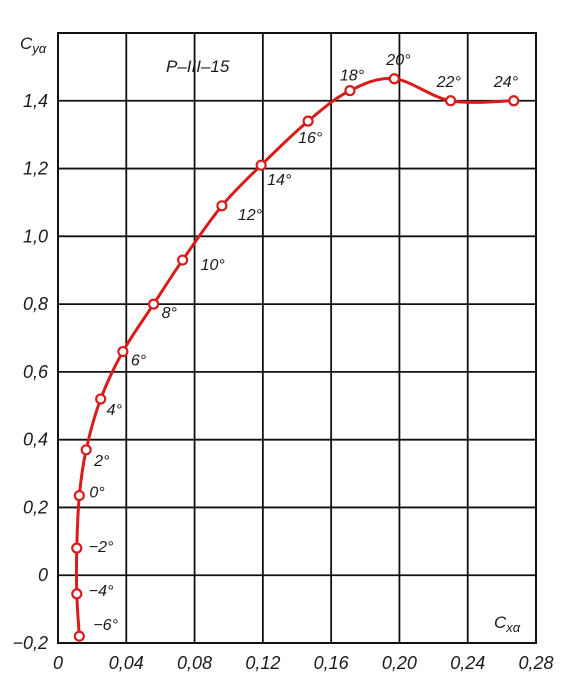 The height and width of the screenshot is (684, 566). Describe the element at coordinates (101, 461) in the screenshot. I see `point-label: 2°` at that location.